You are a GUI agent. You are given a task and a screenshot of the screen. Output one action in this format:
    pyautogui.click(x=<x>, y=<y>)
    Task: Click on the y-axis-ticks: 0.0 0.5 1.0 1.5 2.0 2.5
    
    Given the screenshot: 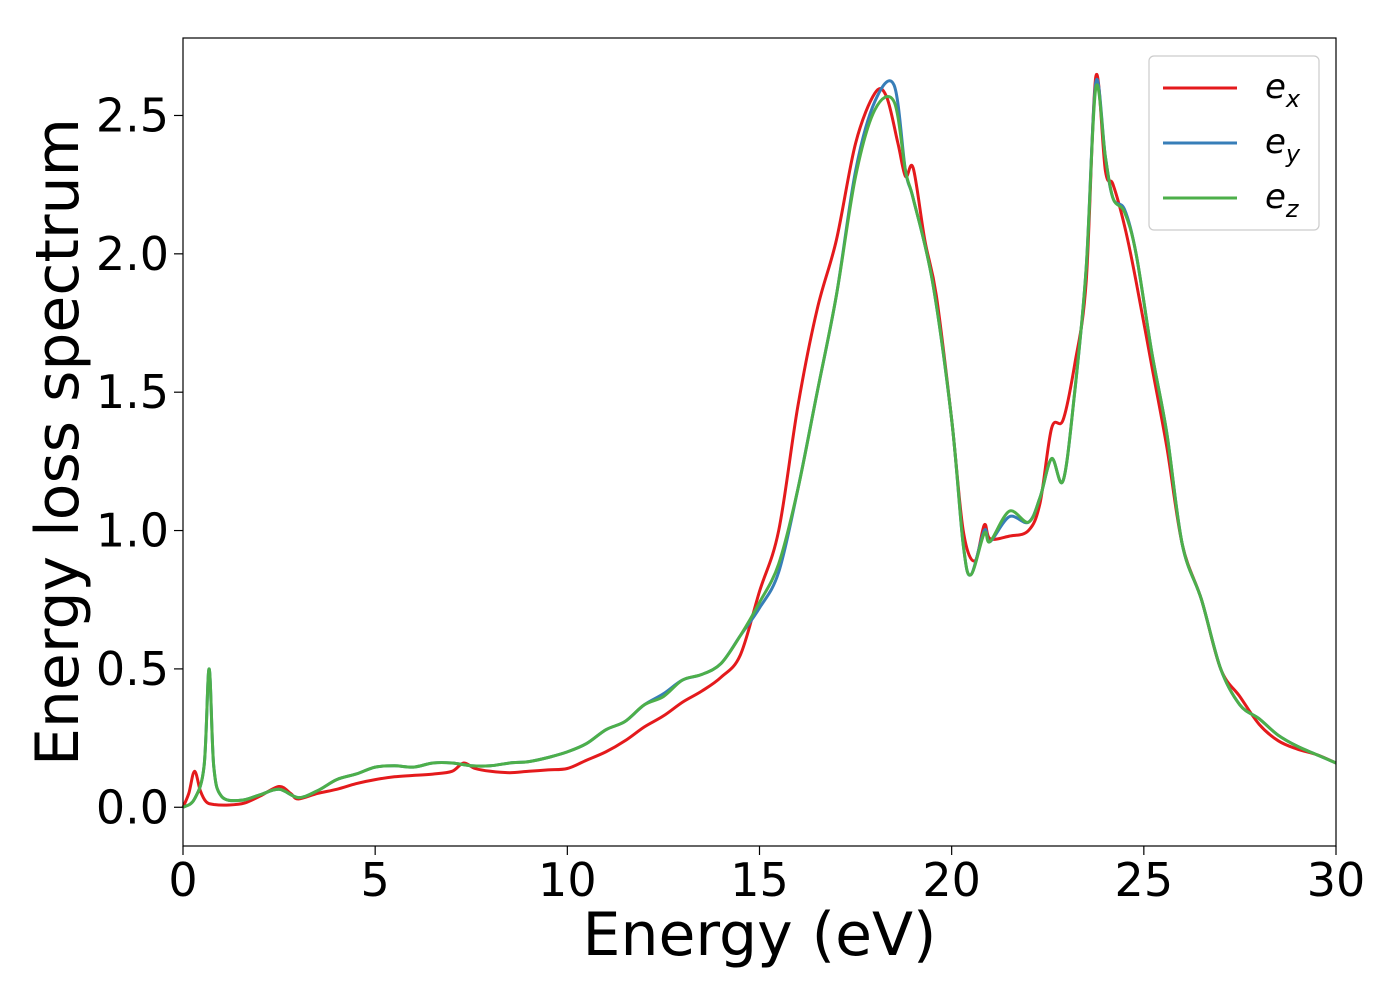 What is the action you would take?
    pyautogui.click(x=139, y=461)
    